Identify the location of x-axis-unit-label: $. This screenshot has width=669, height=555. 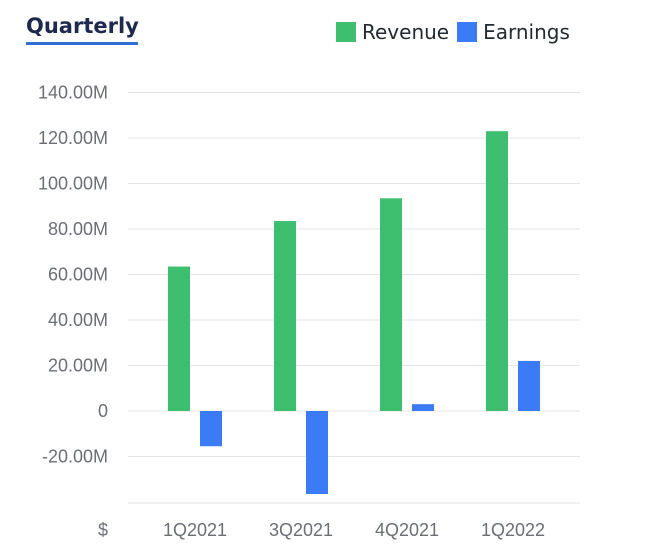
(103, 530).